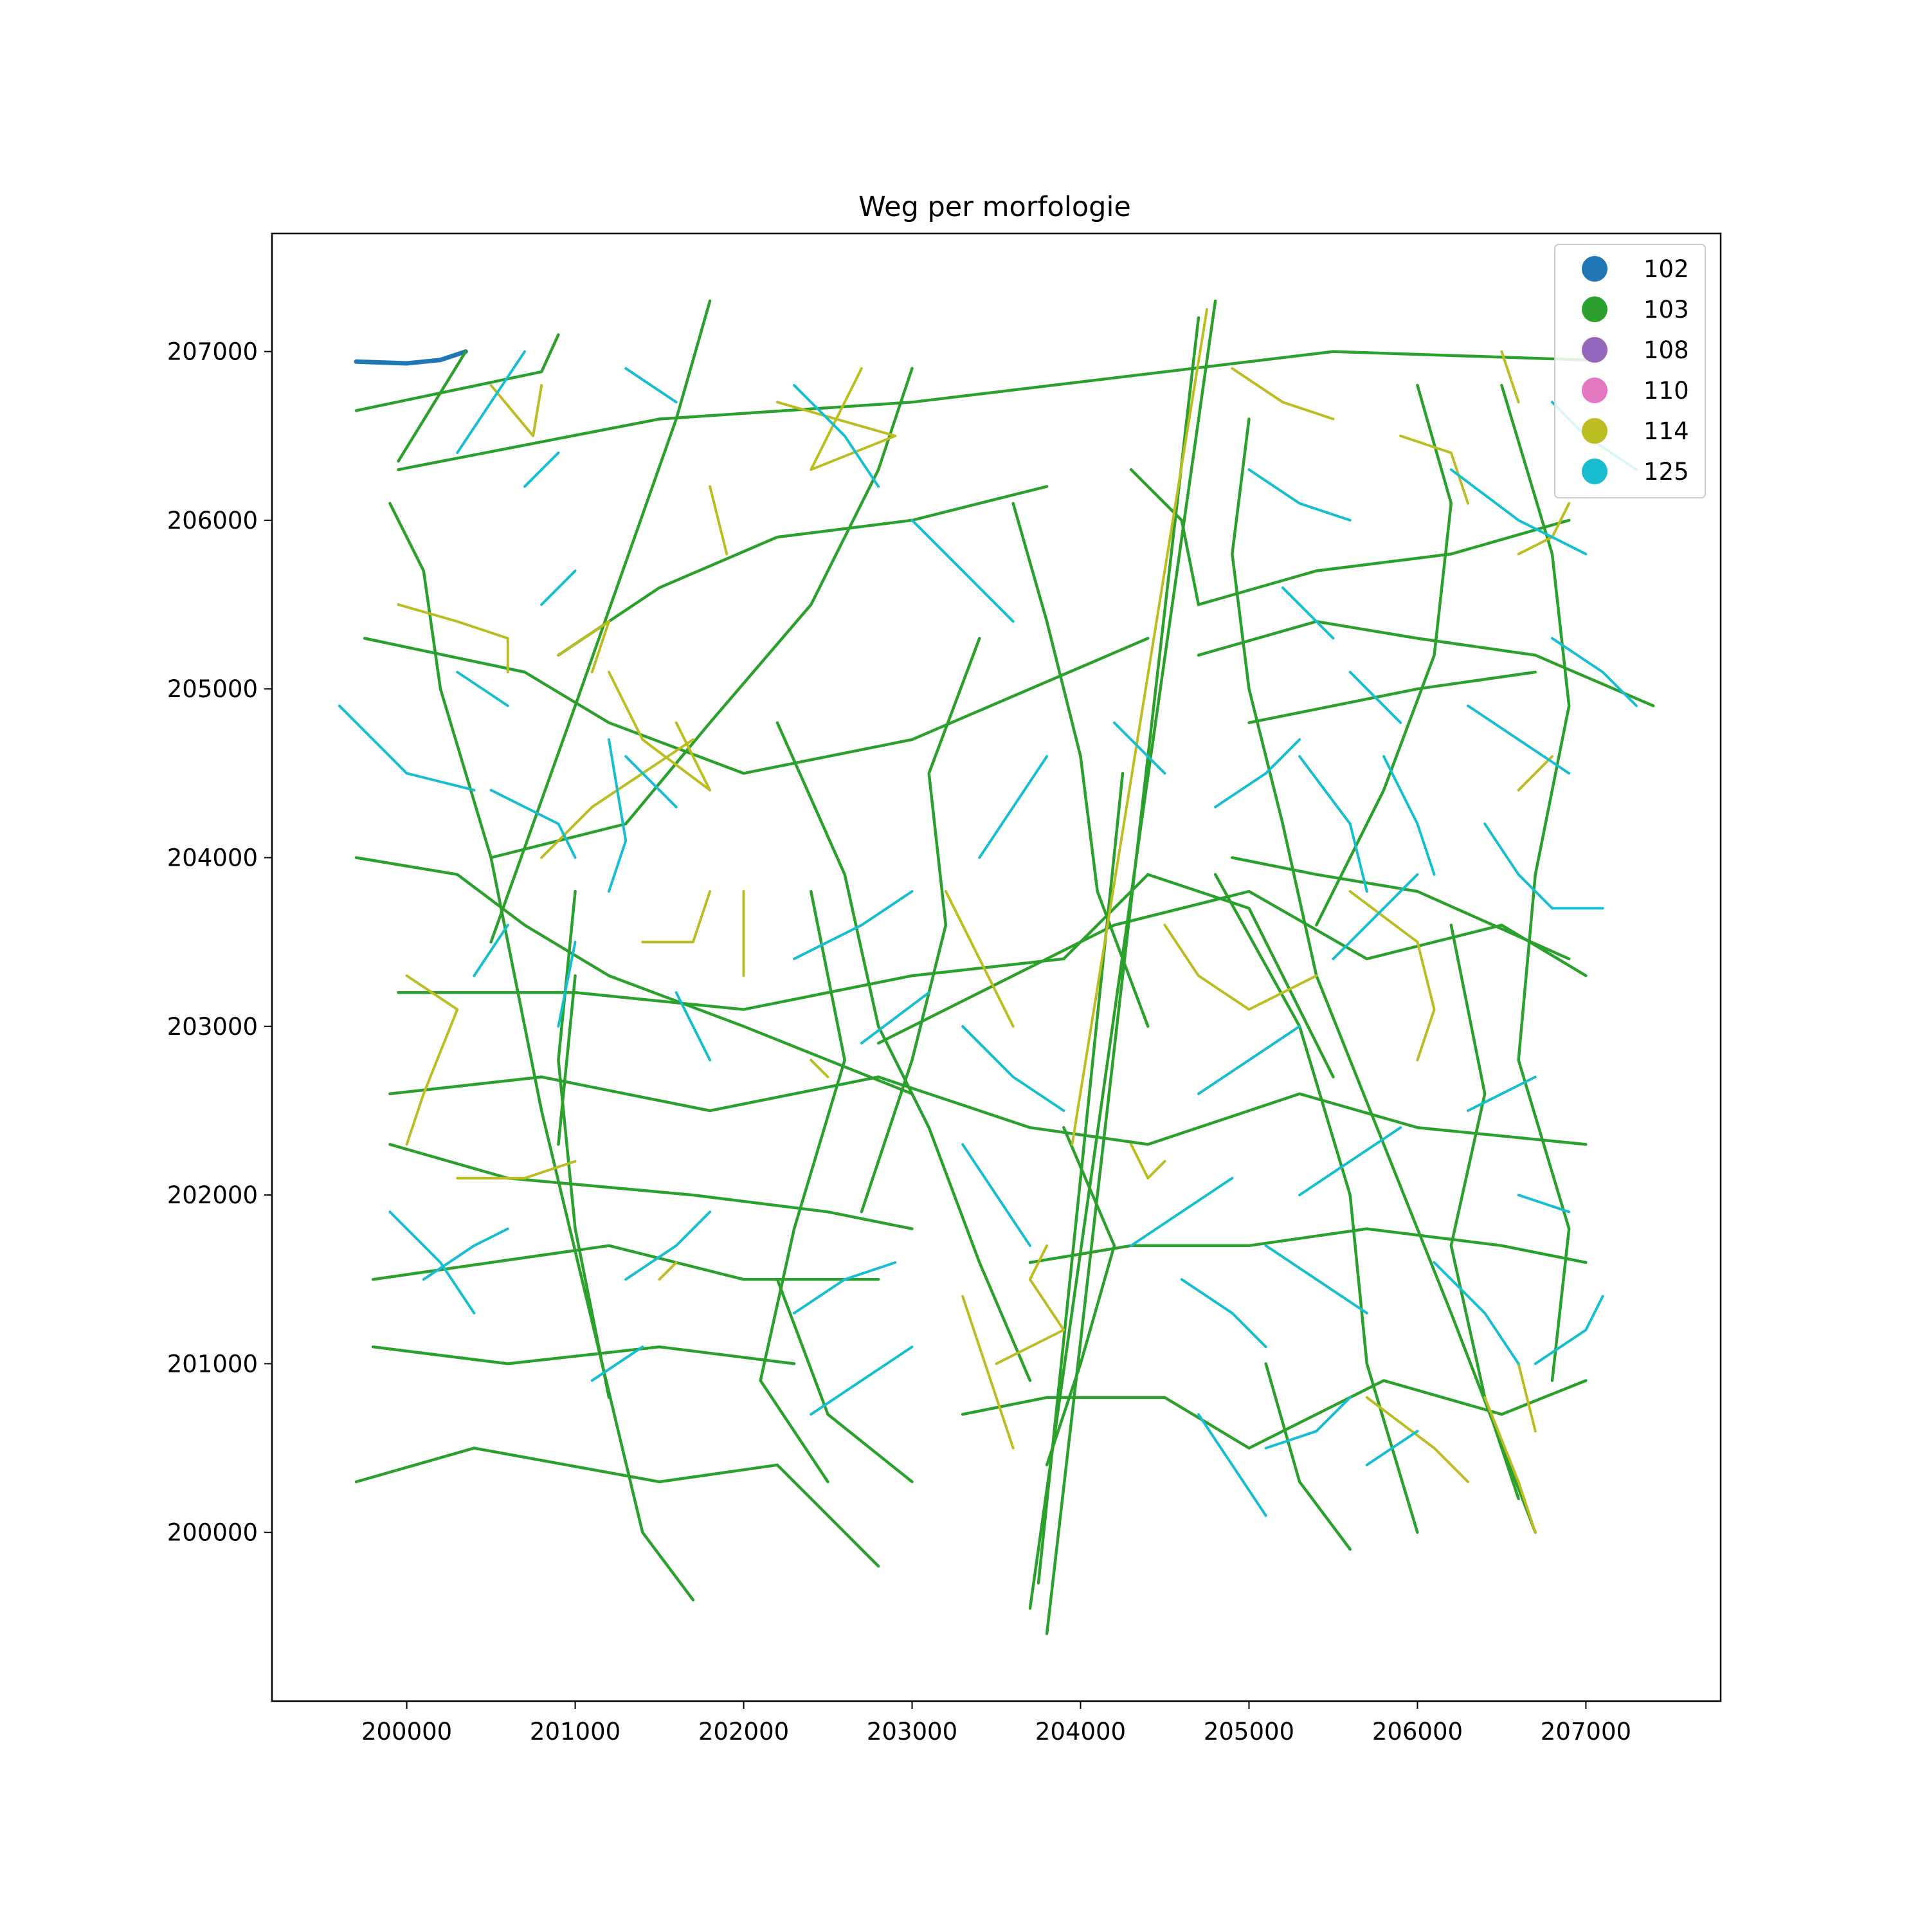 Image resolution: width=1929 pixels, height=1932 pixels. Describe the element at coordinates (1249, 1732) in the screenshot. I see `x-tick-label: 205000` at that location.